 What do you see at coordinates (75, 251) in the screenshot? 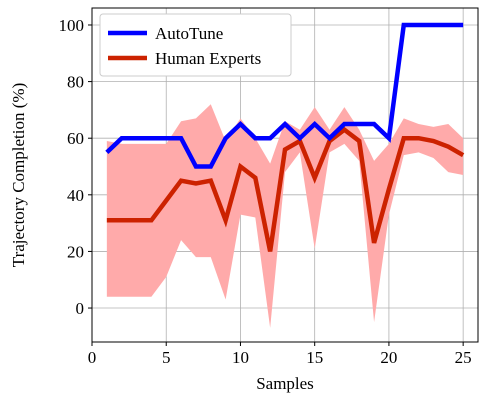
I see `y-tick-label: 20` at bounding box center [75, 251].